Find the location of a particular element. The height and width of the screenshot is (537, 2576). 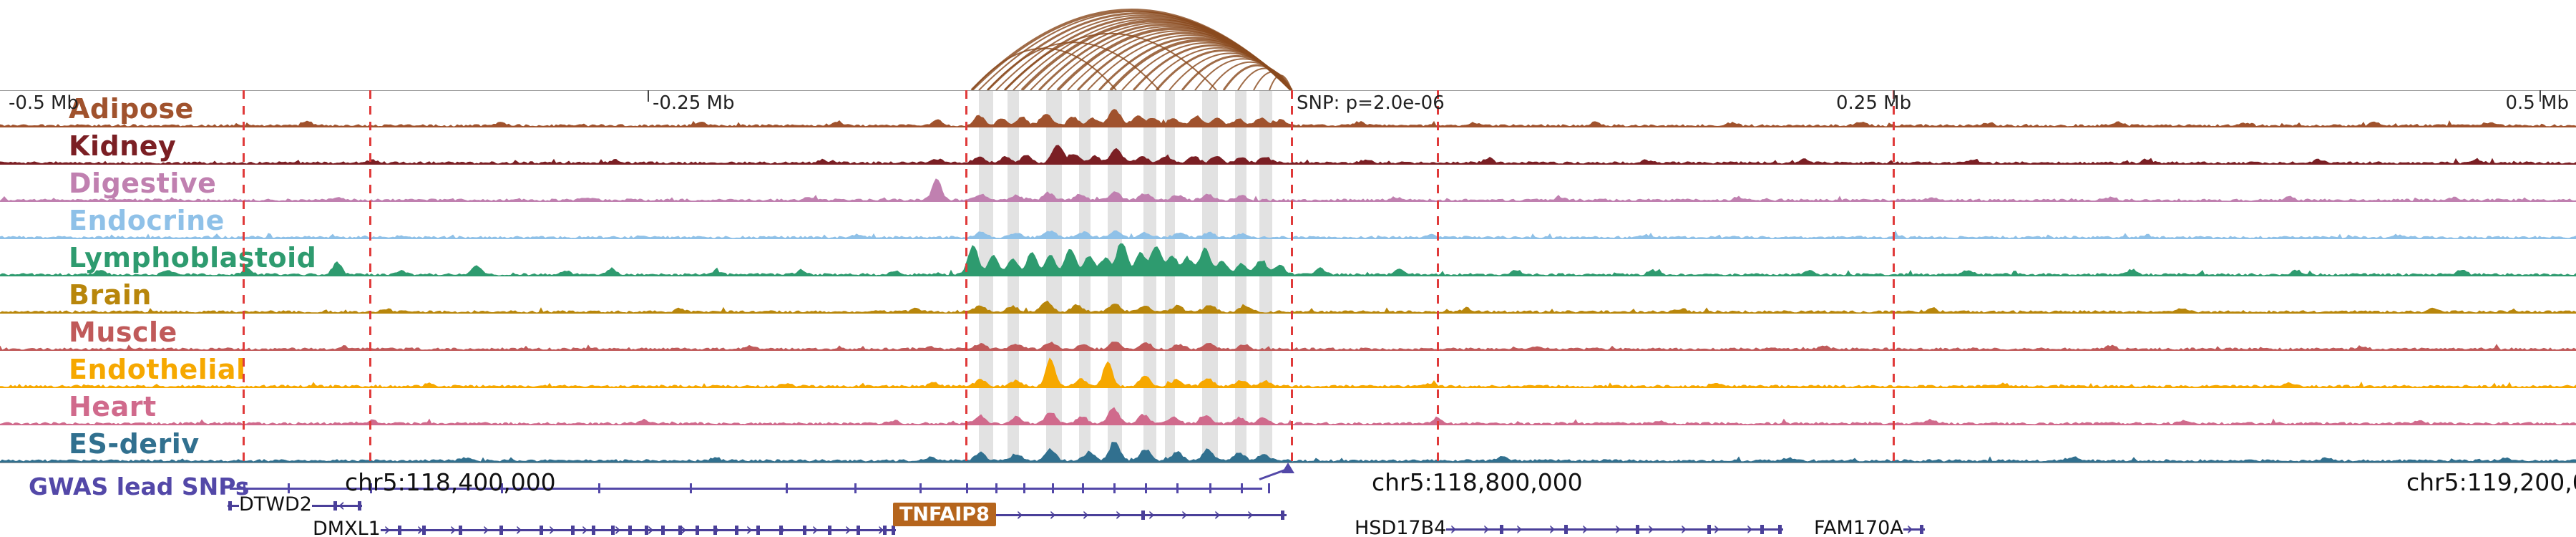

track-row-es-deriv: ES-deriv is located at coordinates (1288, 444).